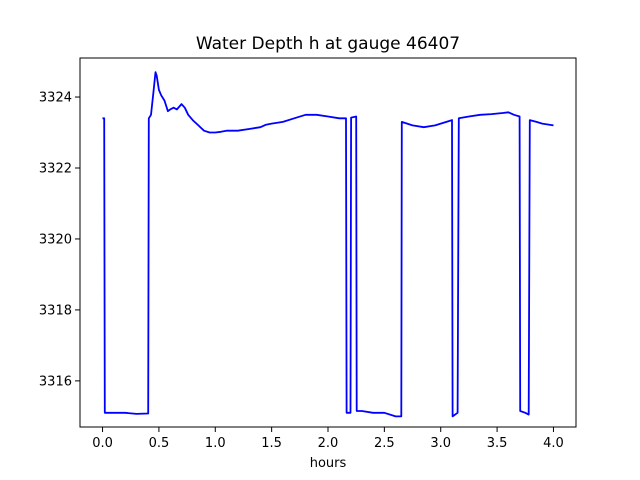 The image size is (640, 480). I want to click on x-tick-label: 4.0, so click(553, 443).